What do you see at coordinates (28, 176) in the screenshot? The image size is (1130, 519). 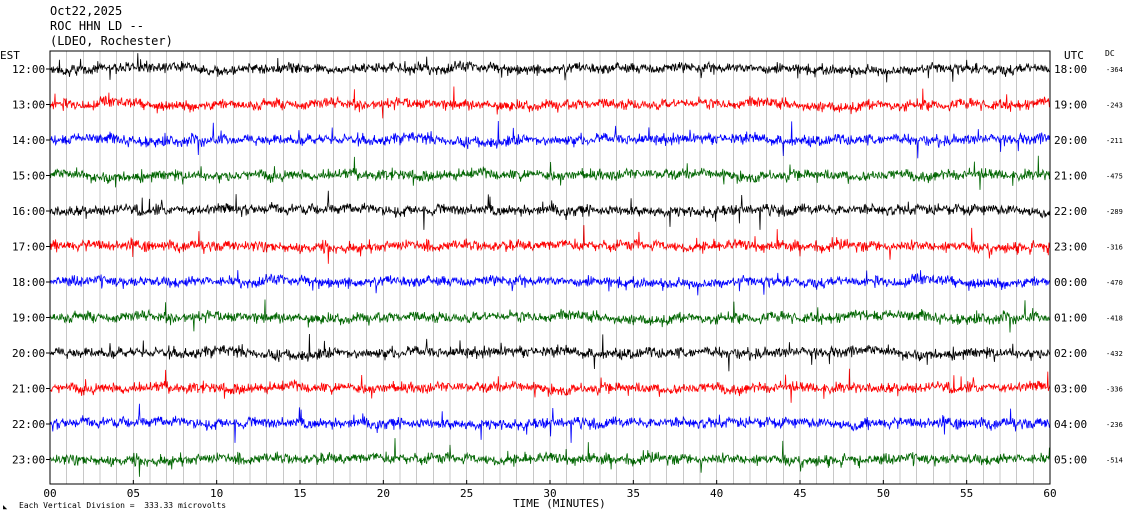 I see `est-hour-label: 15:00` at bounding box center [28, 176].